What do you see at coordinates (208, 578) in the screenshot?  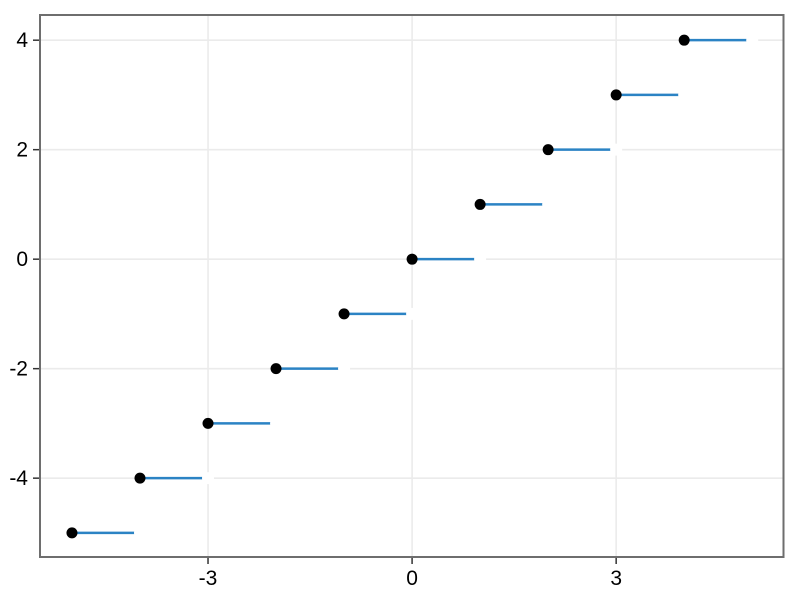 I see `x-tick-label: -3` at bounding box center [208, 578].